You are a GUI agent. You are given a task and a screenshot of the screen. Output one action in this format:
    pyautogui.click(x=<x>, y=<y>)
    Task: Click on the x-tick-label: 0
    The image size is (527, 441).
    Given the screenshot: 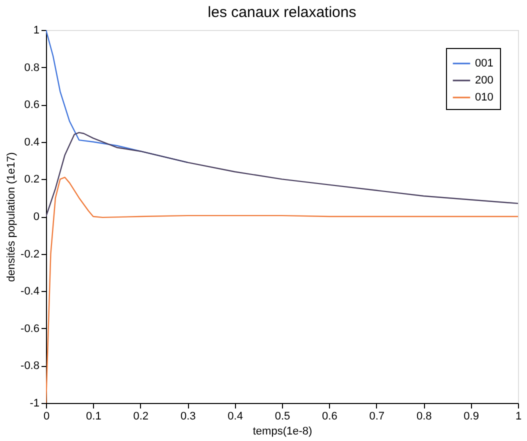 What is the action you would take?
    pyautogui.click(x=46, y=416)
    